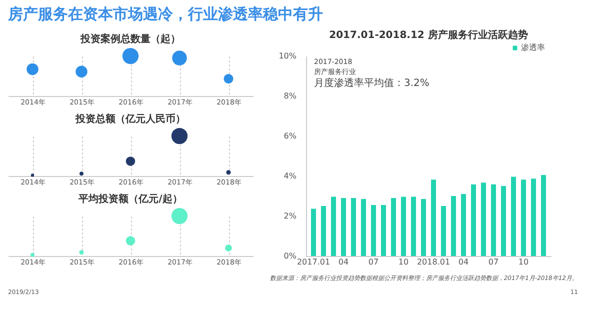  Describe the element at coordinates (290, 96) in the screenshot. I see `y-tick-label: 8%` at that location.